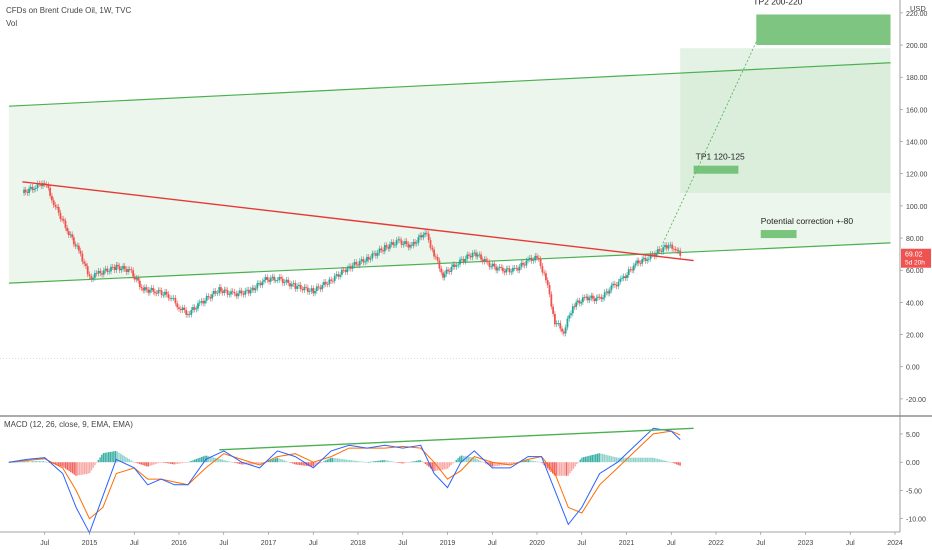 The width and height of the screenshot is (932, 550). I want to click on tp1-label: TP1 120-125, so click(720, 157).